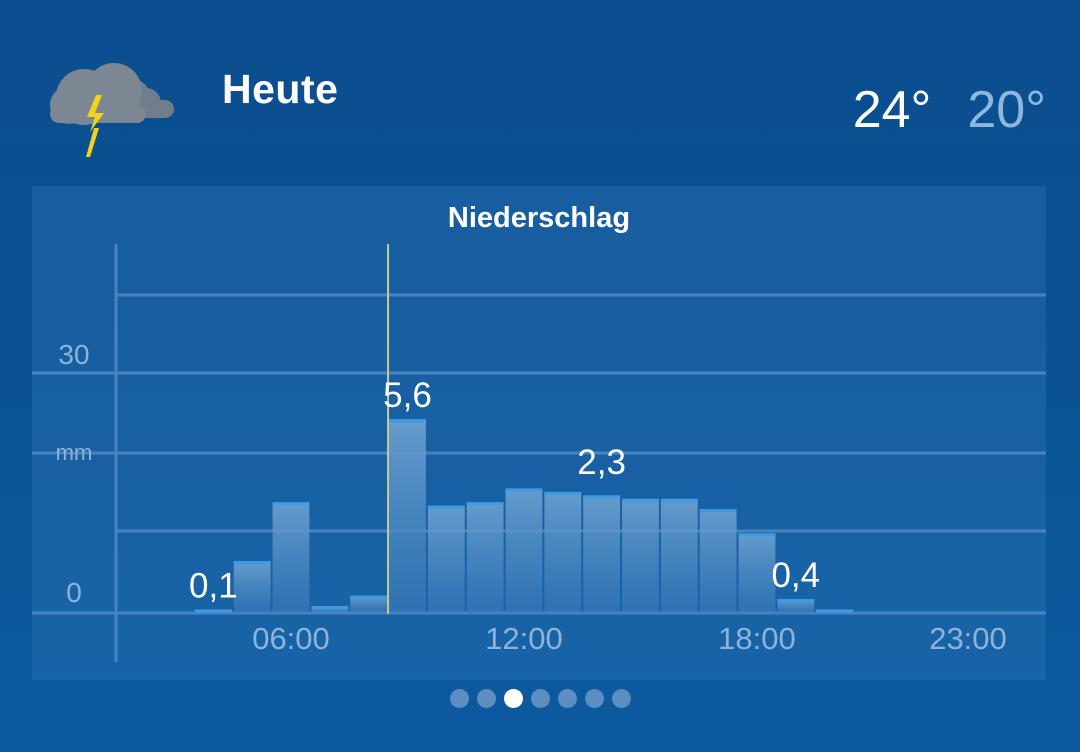 This screenshot has width=1080, height=752. I want to click on x-tick-label: 23:00, so click(968, 638).